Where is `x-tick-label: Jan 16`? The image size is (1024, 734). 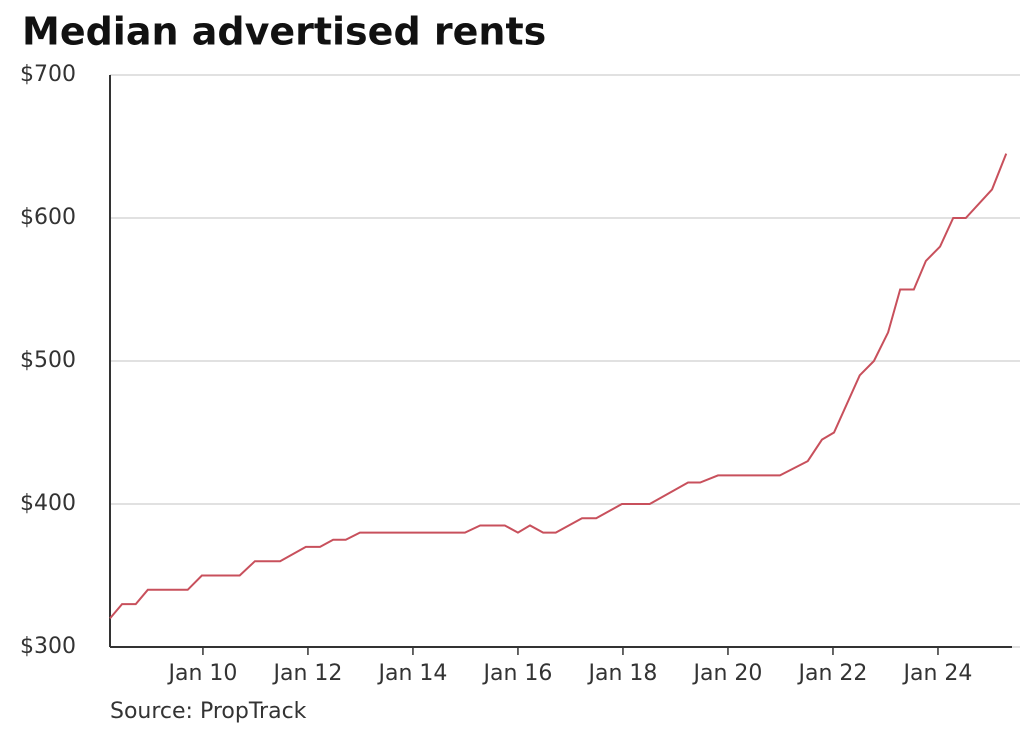
x-tick-label: Jan 16 is located at coordinates (516, 673).